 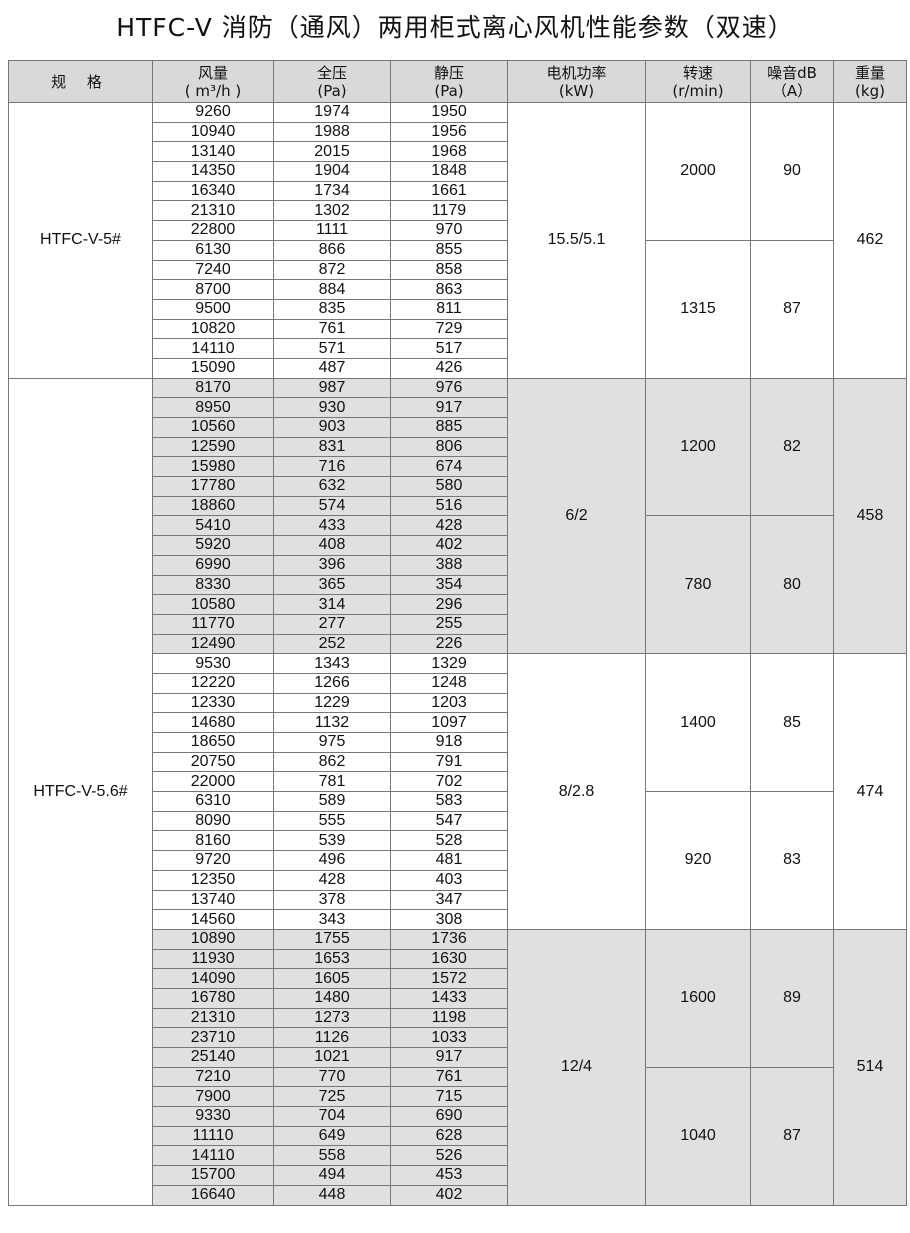 I want to click on static-pressure-cell: 347, so click(x=449, y=900).